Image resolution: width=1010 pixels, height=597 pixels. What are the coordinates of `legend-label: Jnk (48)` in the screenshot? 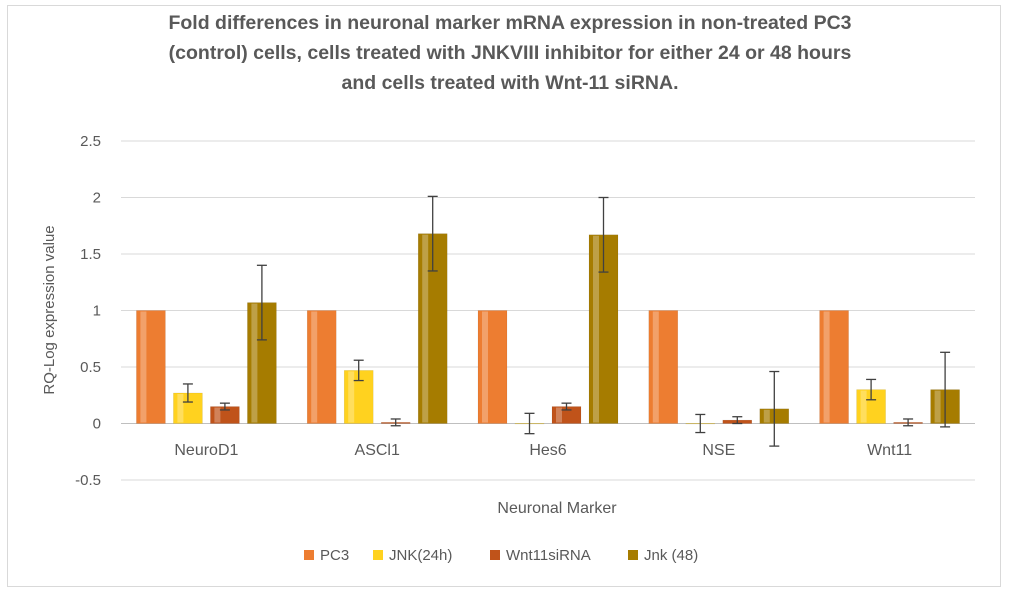 It's located at (671, 555).